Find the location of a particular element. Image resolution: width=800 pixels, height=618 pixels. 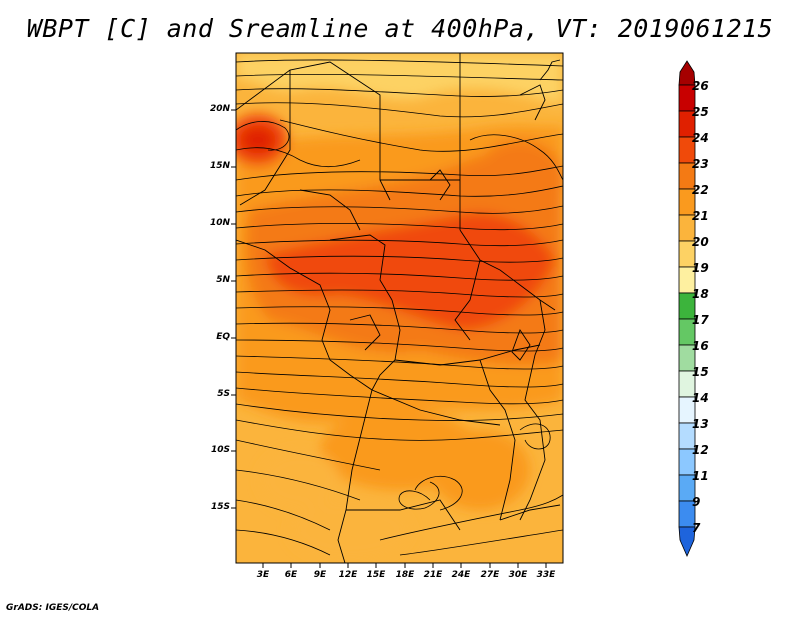

lat-label-5n: 5N is located at coordinates (223, 280).